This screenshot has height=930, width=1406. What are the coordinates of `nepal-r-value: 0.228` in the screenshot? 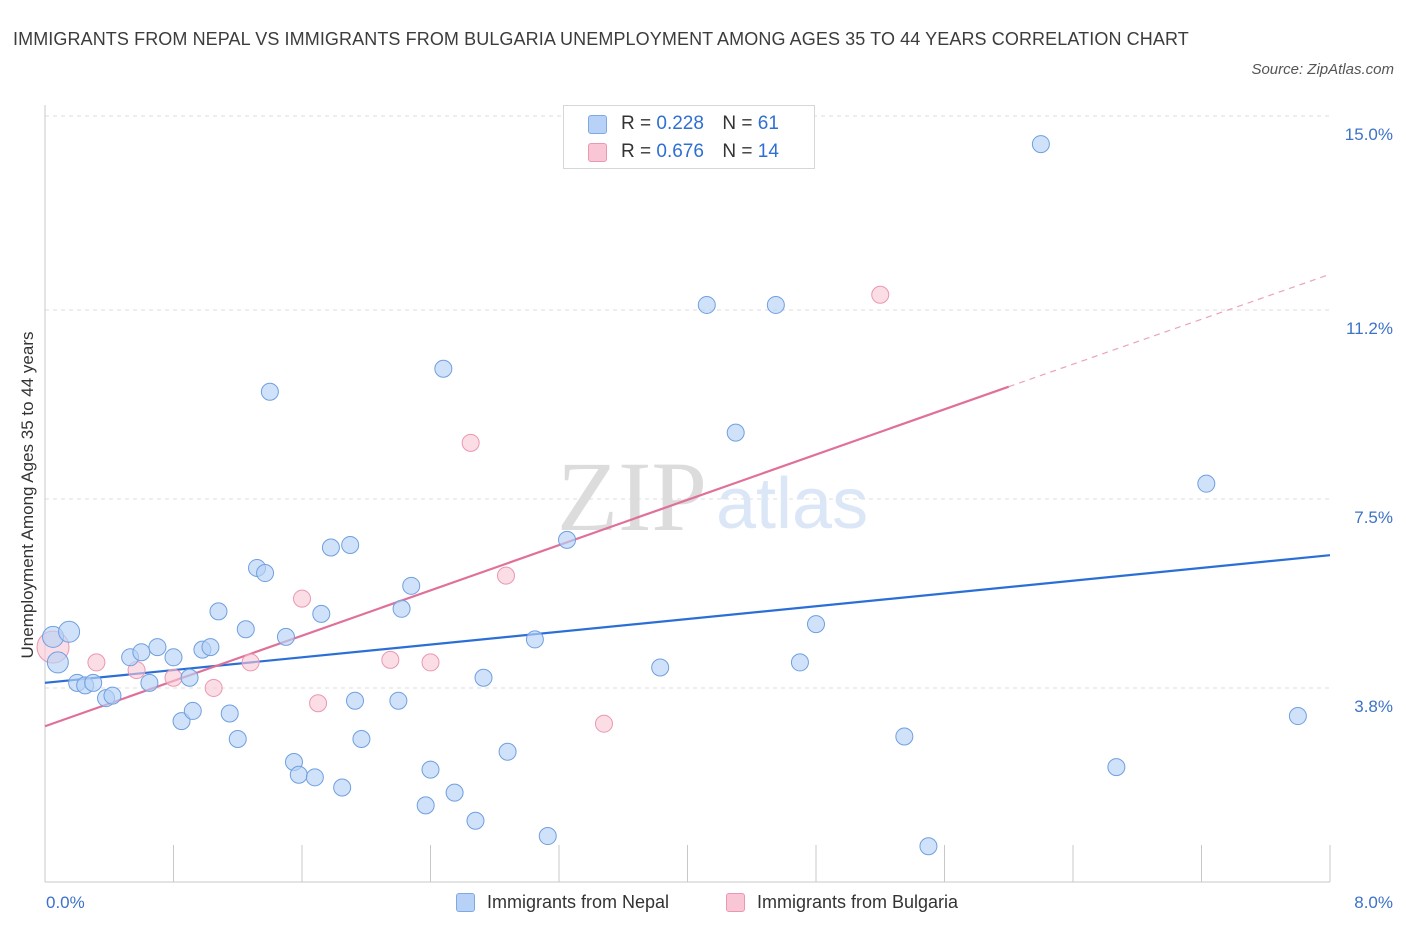 It's located at (680, 123).